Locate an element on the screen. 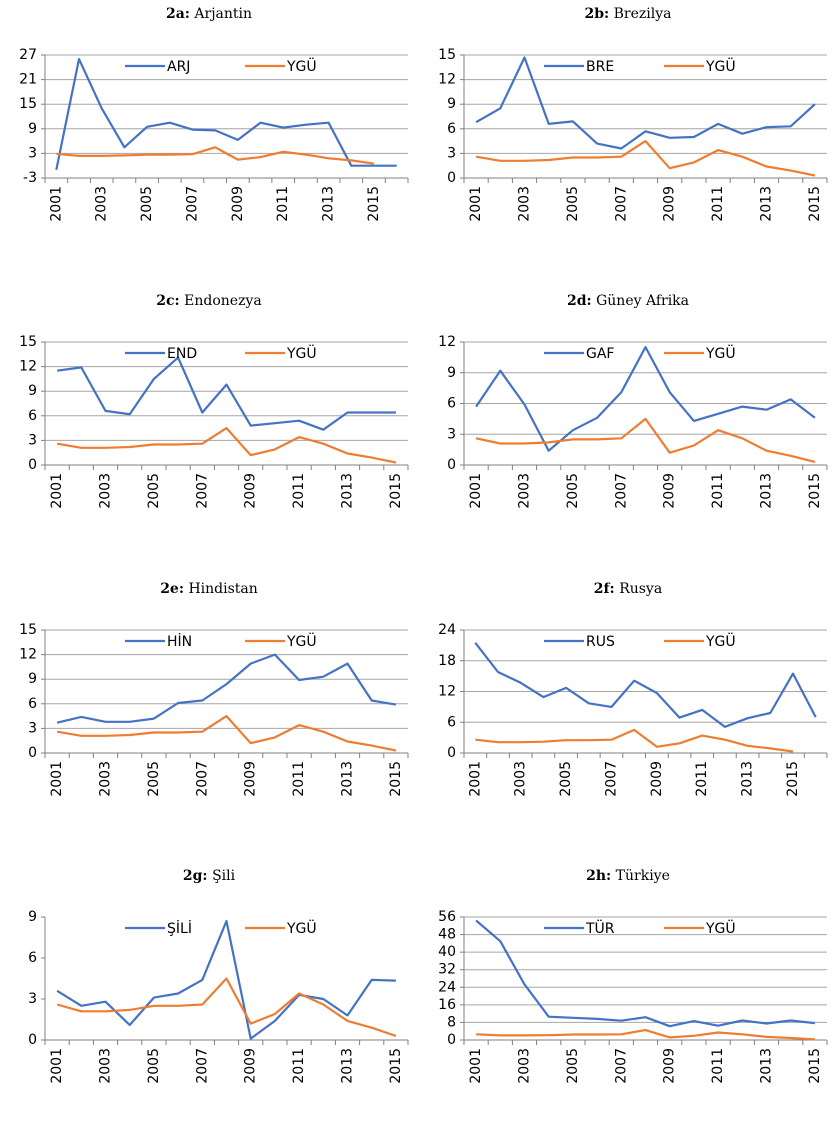  y-tick-label: 56 is located at coordinates (447, 917).